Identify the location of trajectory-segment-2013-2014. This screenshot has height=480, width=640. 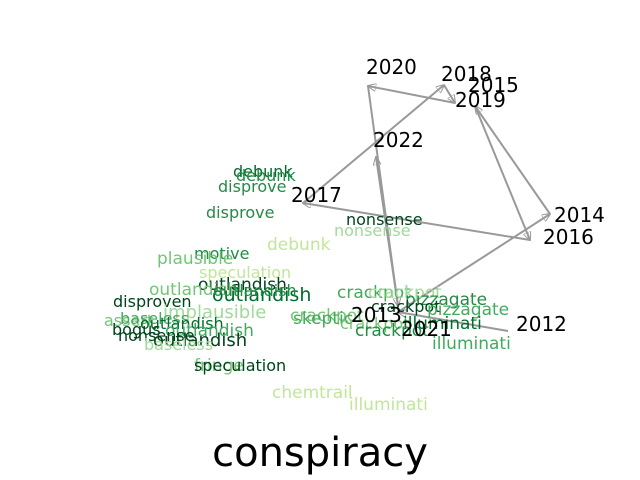
(473, 263).